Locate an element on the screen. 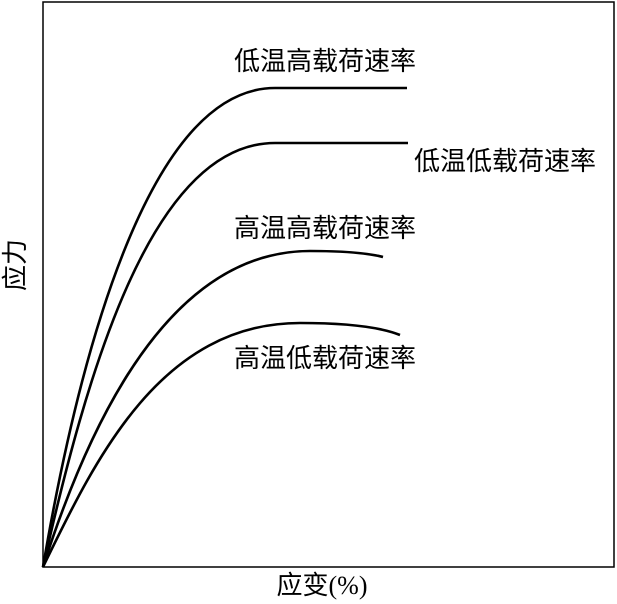 Image resolution: width=617 pixels, height=604 pixels. curve-label: 低温低载荷速率 is located at coordinates (505, 161).